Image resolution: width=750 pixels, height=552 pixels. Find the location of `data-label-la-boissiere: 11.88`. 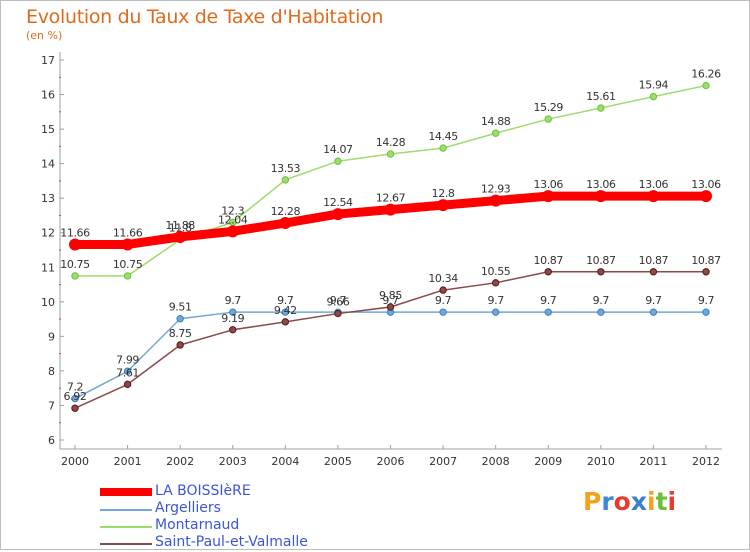

data-label-la-boissiere: 11.88 is located at coordinates (180, 225).